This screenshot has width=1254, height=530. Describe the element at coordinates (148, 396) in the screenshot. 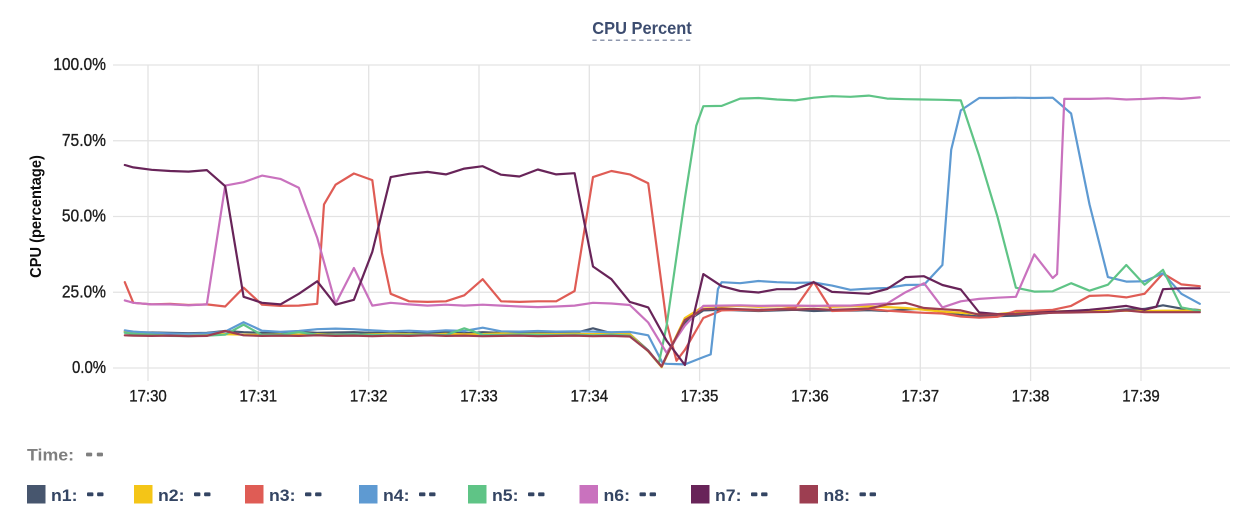

I see `svg-text: 17:30` at that location.